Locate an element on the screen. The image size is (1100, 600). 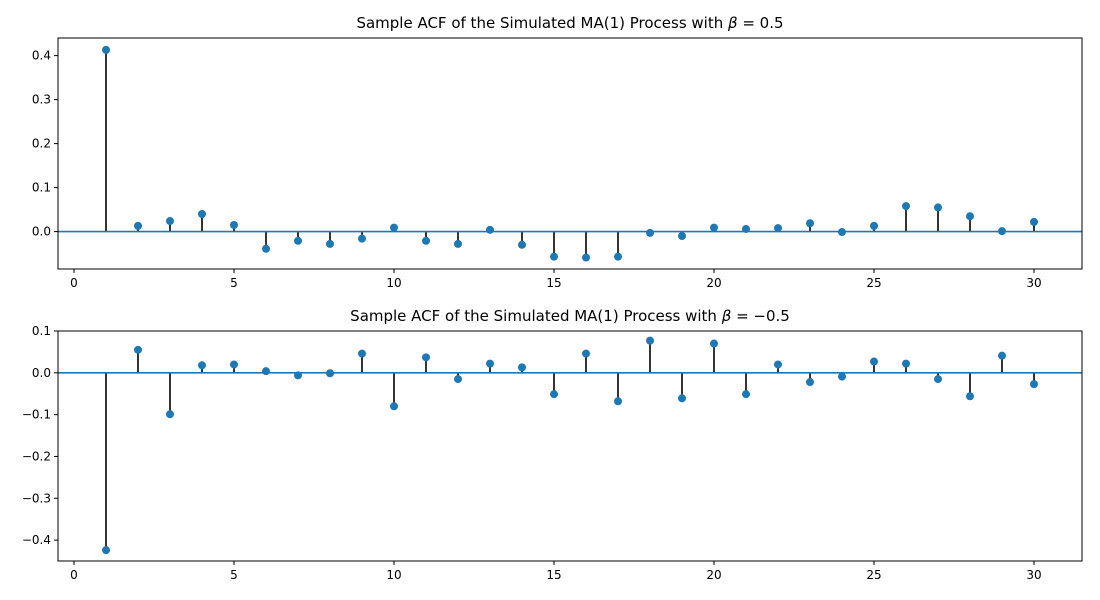
y-axis: 0.0 0.1 0.2 0.3 0.4 is located at coordinates (45, 144).